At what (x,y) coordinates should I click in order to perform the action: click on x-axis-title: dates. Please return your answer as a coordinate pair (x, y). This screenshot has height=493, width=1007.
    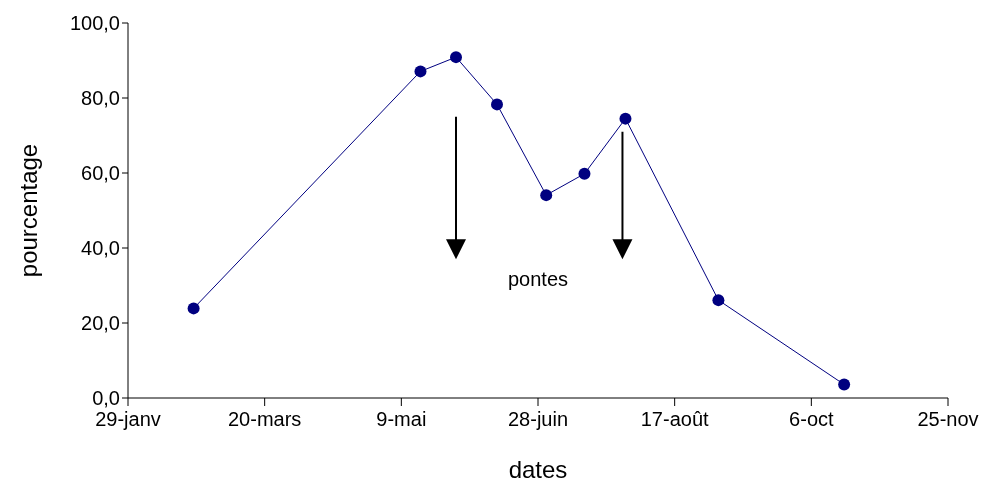
    Looking at the image, I should click on (538, 469).